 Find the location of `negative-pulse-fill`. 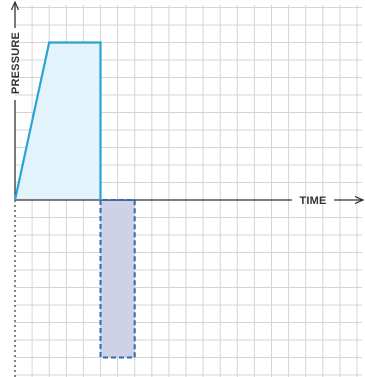

negative-pulse-fill is located at coordinates (117, 279).